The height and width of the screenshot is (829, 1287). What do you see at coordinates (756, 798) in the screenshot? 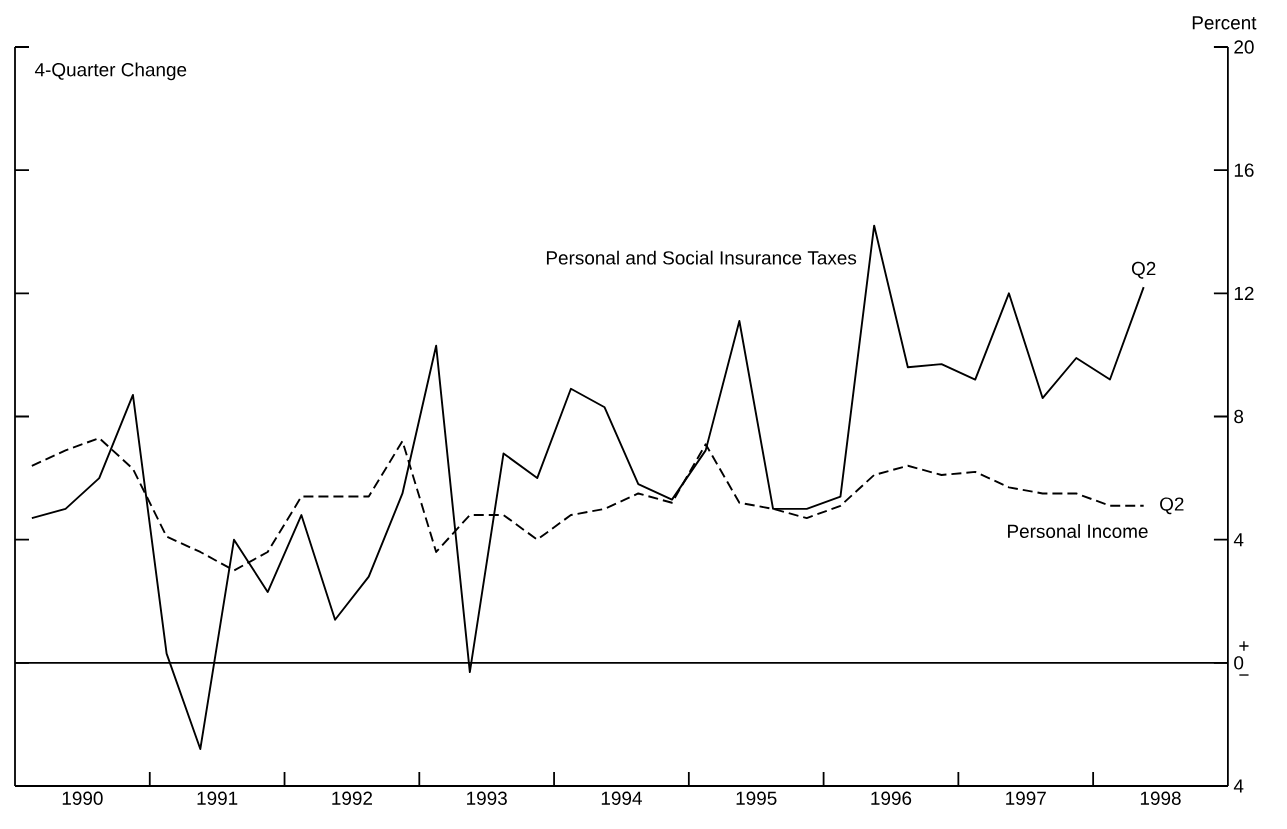
I see `x-tick-label: 1995` at bounding box center [756, 798].